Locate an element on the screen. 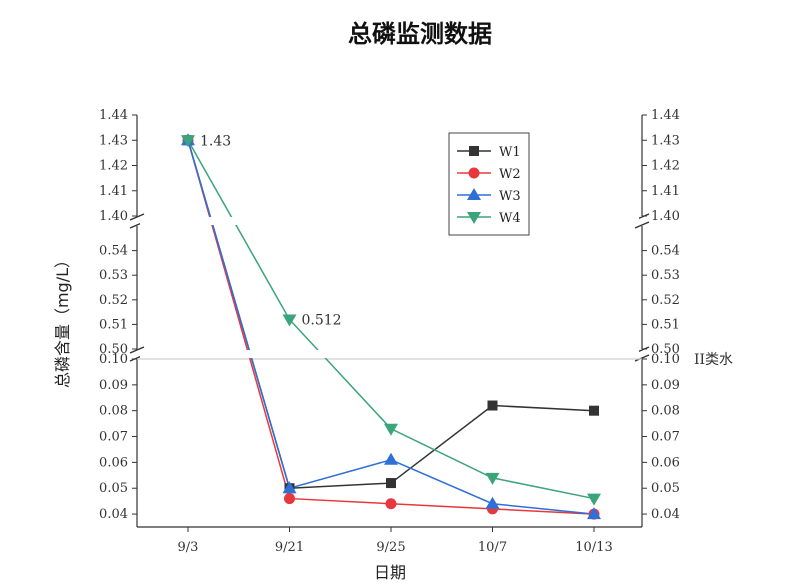  y-tick-label-left: 0.07 is located at coordinates (113, 437).